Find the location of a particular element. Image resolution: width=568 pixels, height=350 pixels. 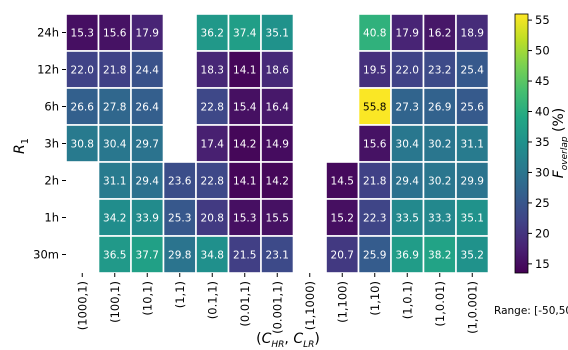

y-tick-label: 1h is located at coordinates (51, 218).